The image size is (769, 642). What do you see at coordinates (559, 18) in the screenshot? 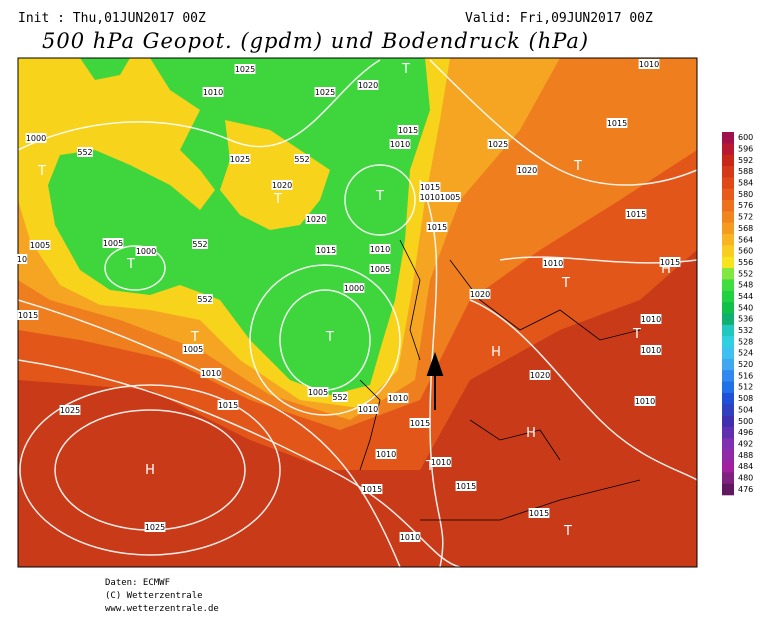
I see `valid-time: Valid: Fri,09JUN2017 00Z` at bounding box center [559, 18].